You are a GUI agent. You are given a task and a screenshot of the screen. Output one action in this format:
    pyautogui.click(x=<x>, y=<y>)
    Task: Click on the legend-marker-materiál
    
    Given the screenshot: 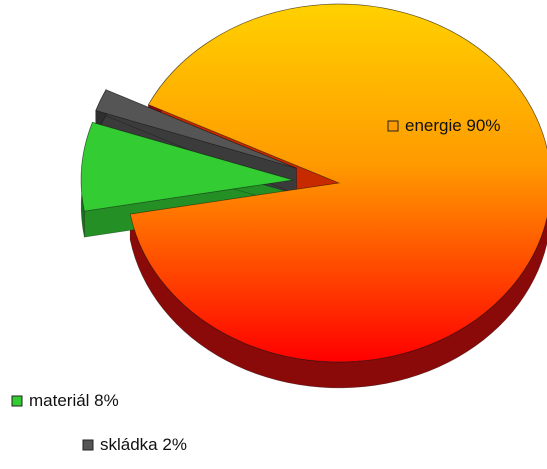 What is the action you would take?
    pyautogui.click(x=17, y=401)
    